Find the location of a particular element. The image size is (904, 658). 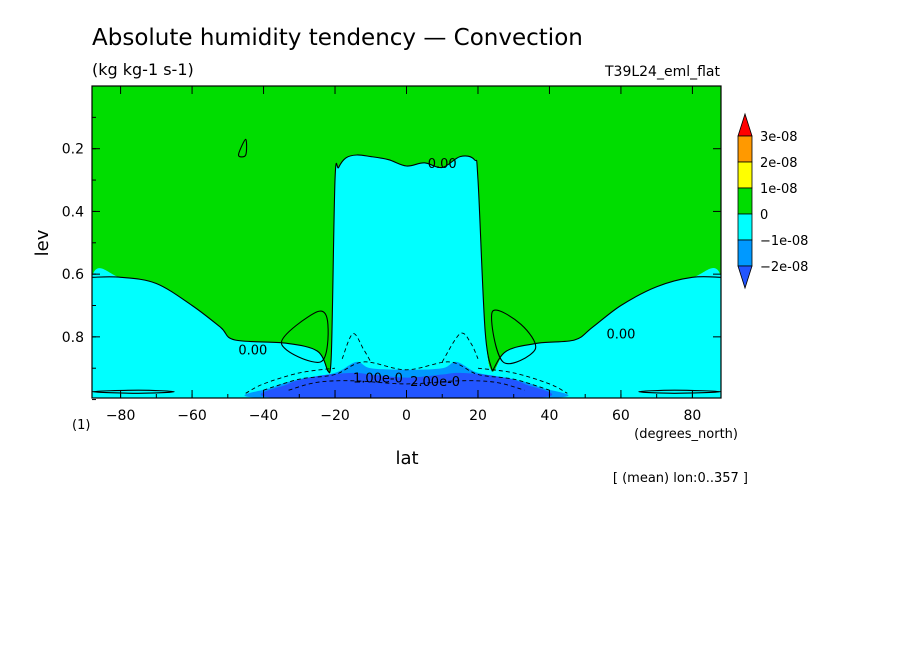

x-tick-label-7: 60 is located at coordinates (621, 416).